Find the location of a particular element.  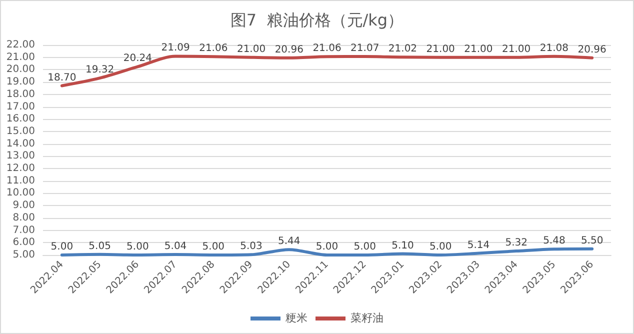

legend-label: 菜籽油 is located at coordinates (367, 318).